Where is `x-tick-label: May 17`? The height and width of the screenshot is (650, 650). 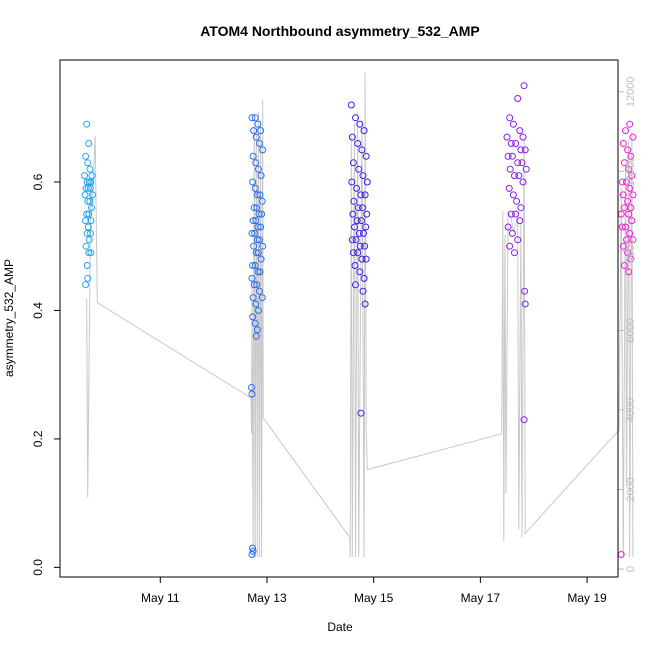
x-tick-label: May 17 is located at coordinates (481, 598).